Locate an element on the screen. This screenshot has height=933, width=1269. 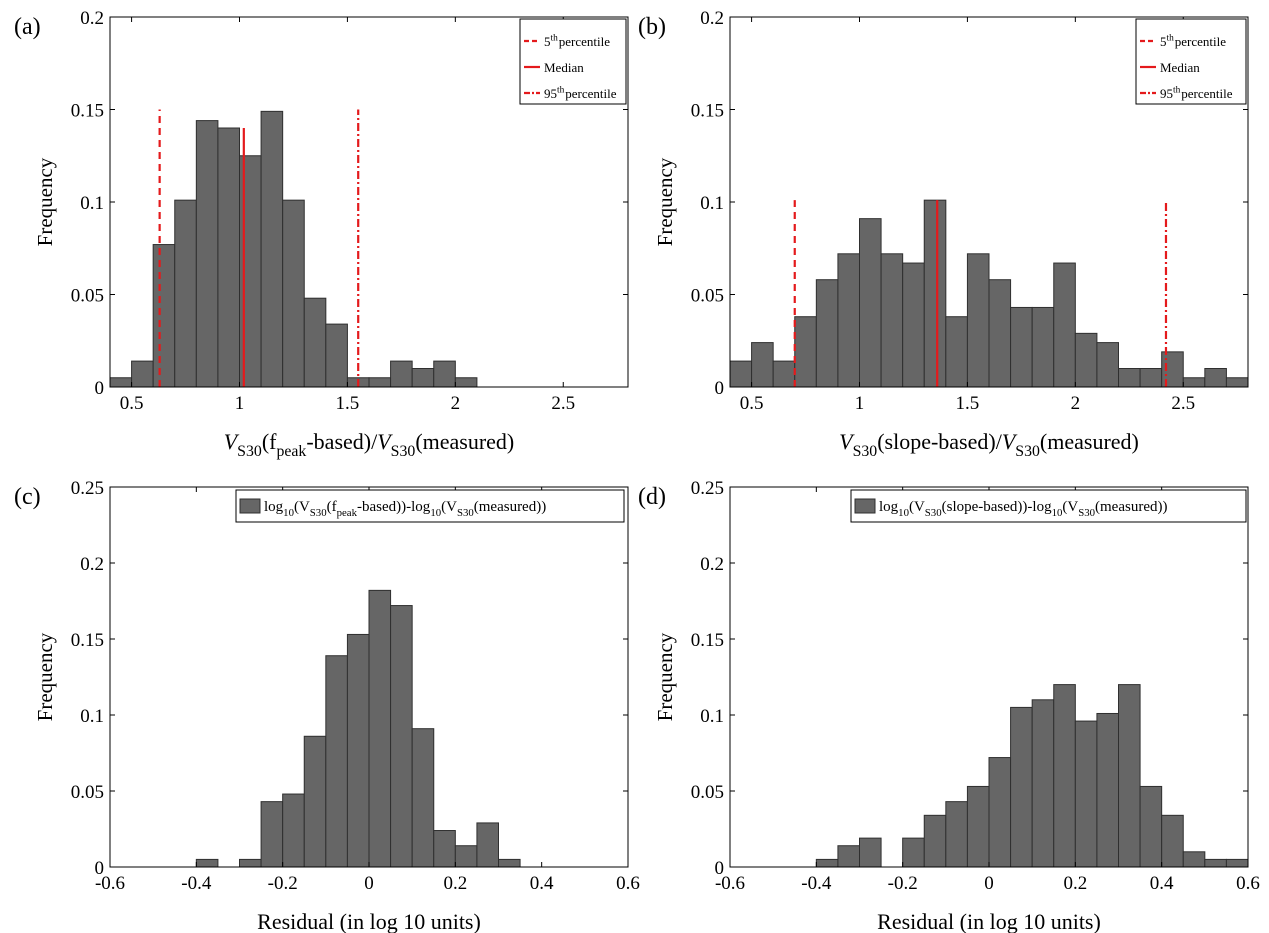
legend: 5thpercentile Median 95thpercentile is located at coordinates (573, 61).